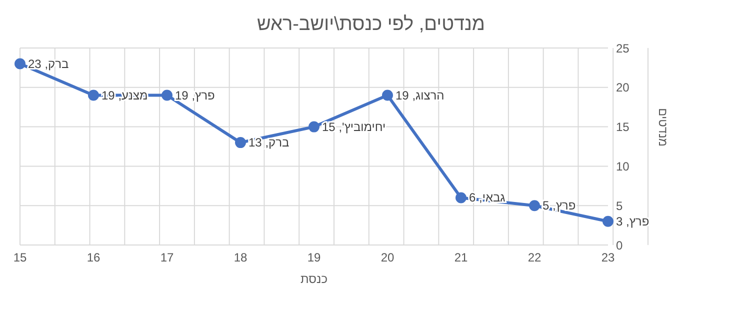  What do you see at coordinates (125, 95) in the screenshot?
I see `data-label: מצנע, 19` at bounding box center [125, 95].